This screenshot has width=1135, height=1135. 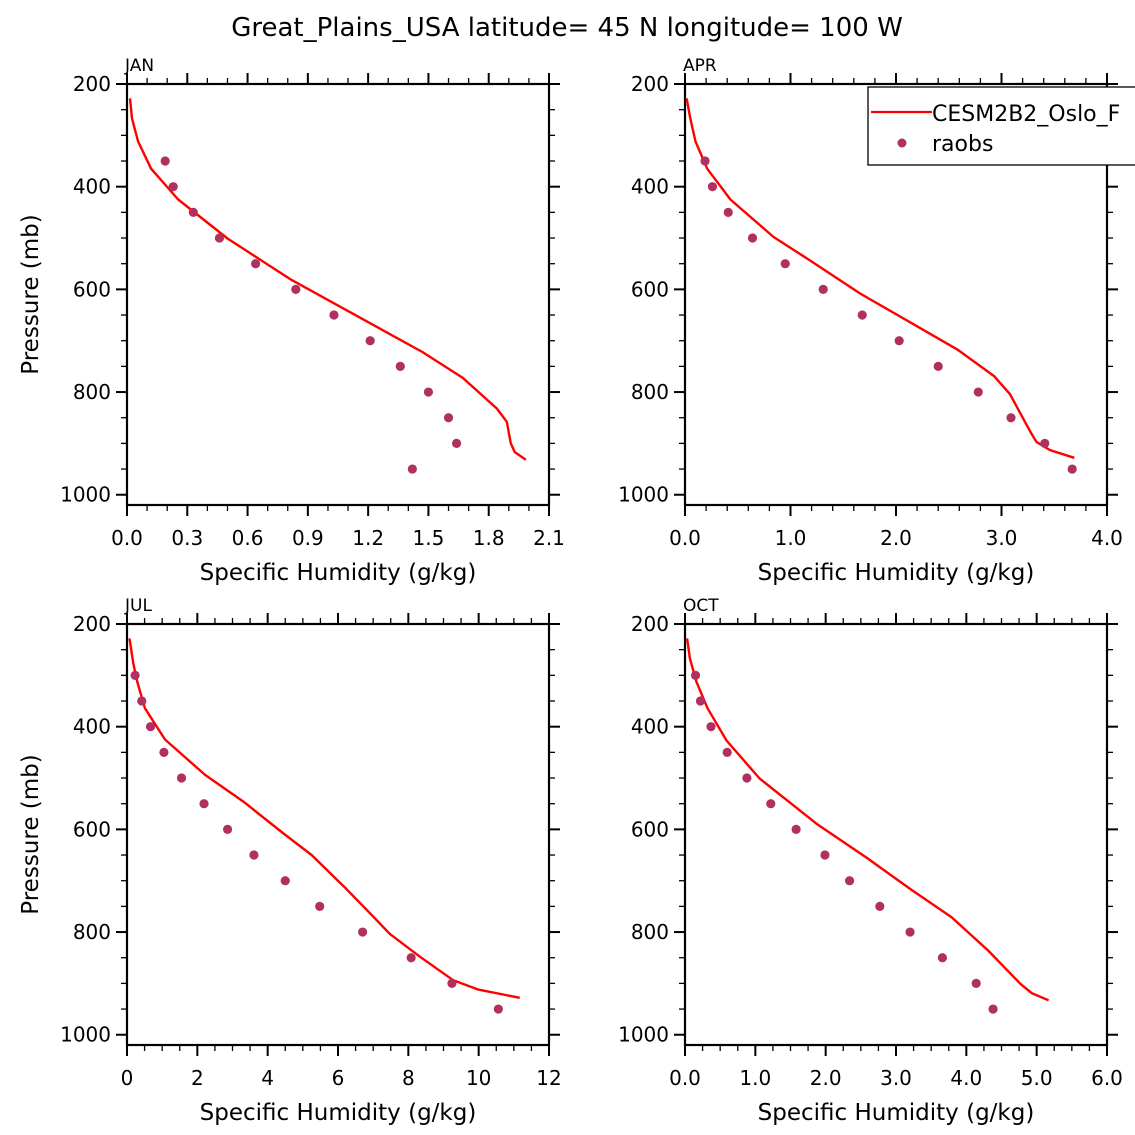 I want to click on legend-label-raobs: raobs, so click(x=962, y=144).